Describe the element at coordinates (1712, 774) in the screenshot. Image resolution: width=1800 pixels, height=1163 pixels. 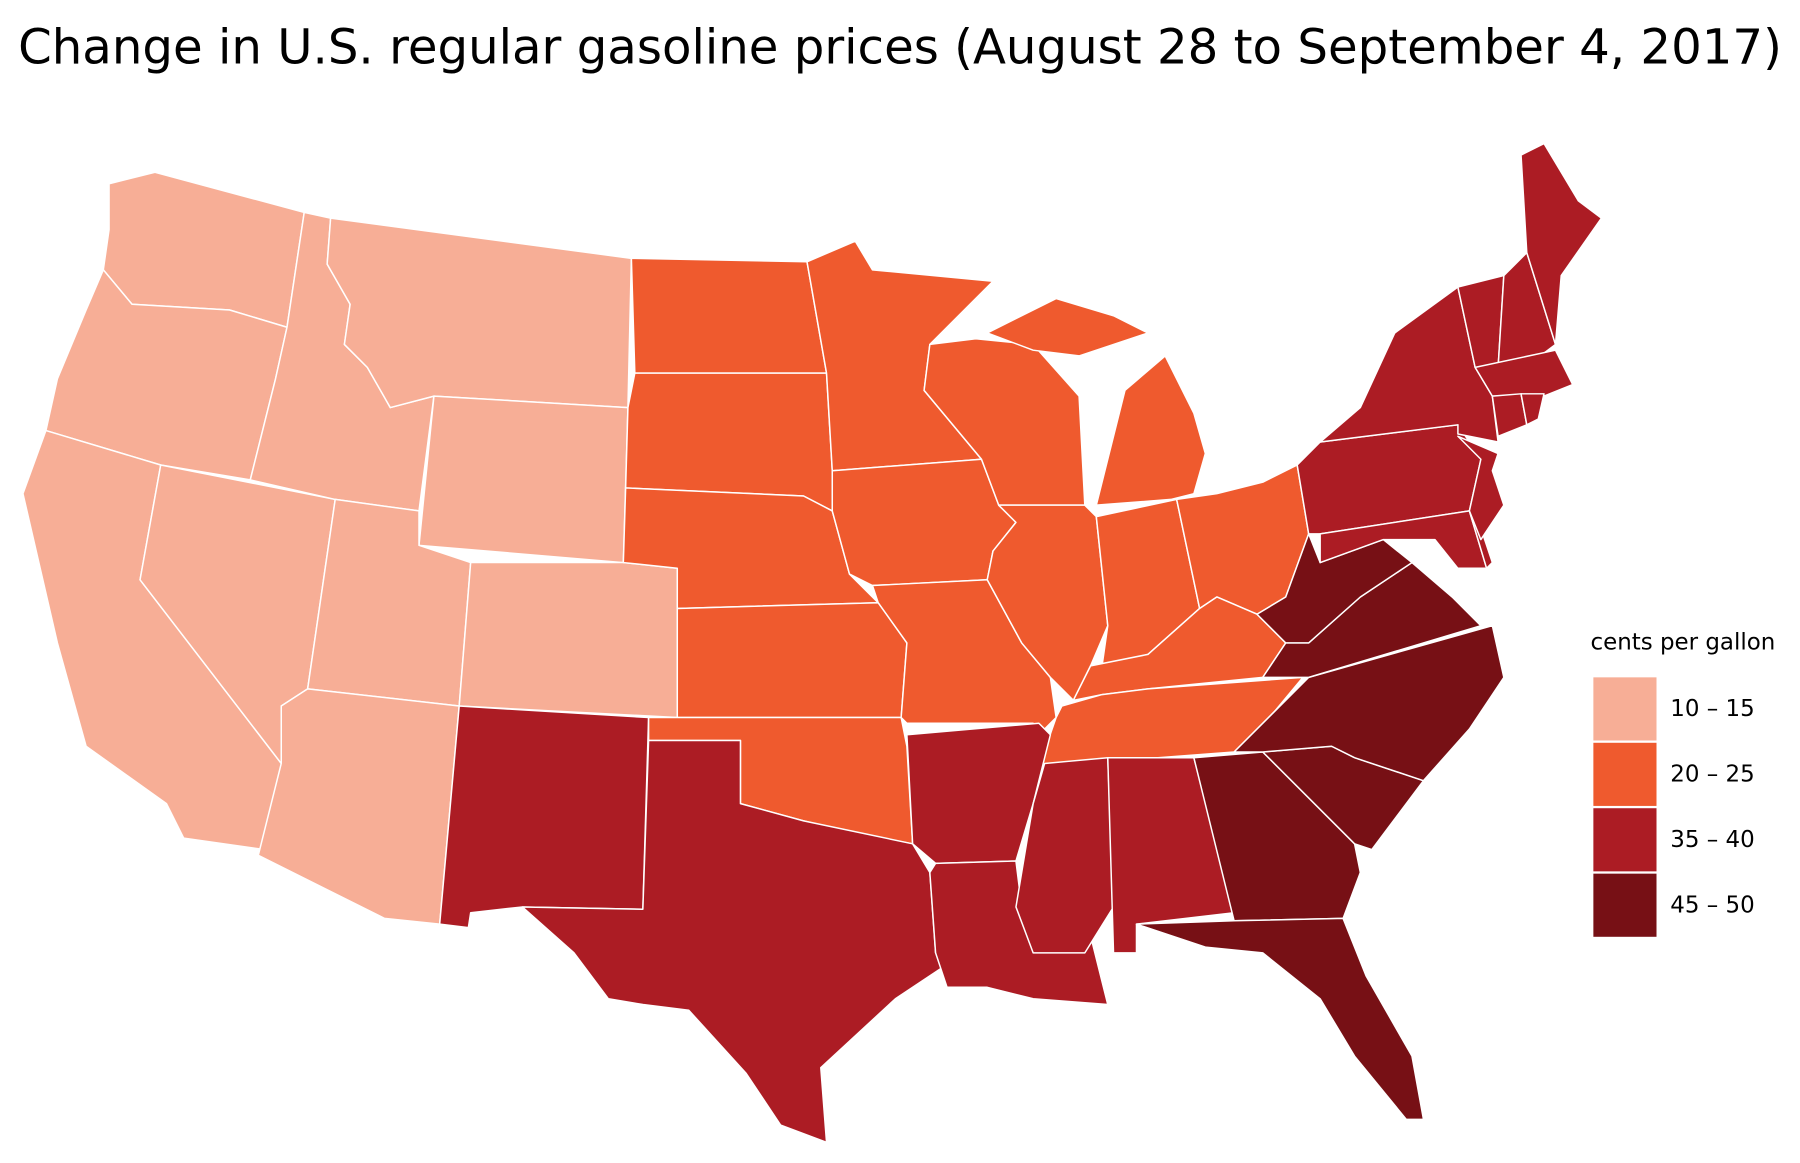
I see `legend-label: 20 – 25` at that location.